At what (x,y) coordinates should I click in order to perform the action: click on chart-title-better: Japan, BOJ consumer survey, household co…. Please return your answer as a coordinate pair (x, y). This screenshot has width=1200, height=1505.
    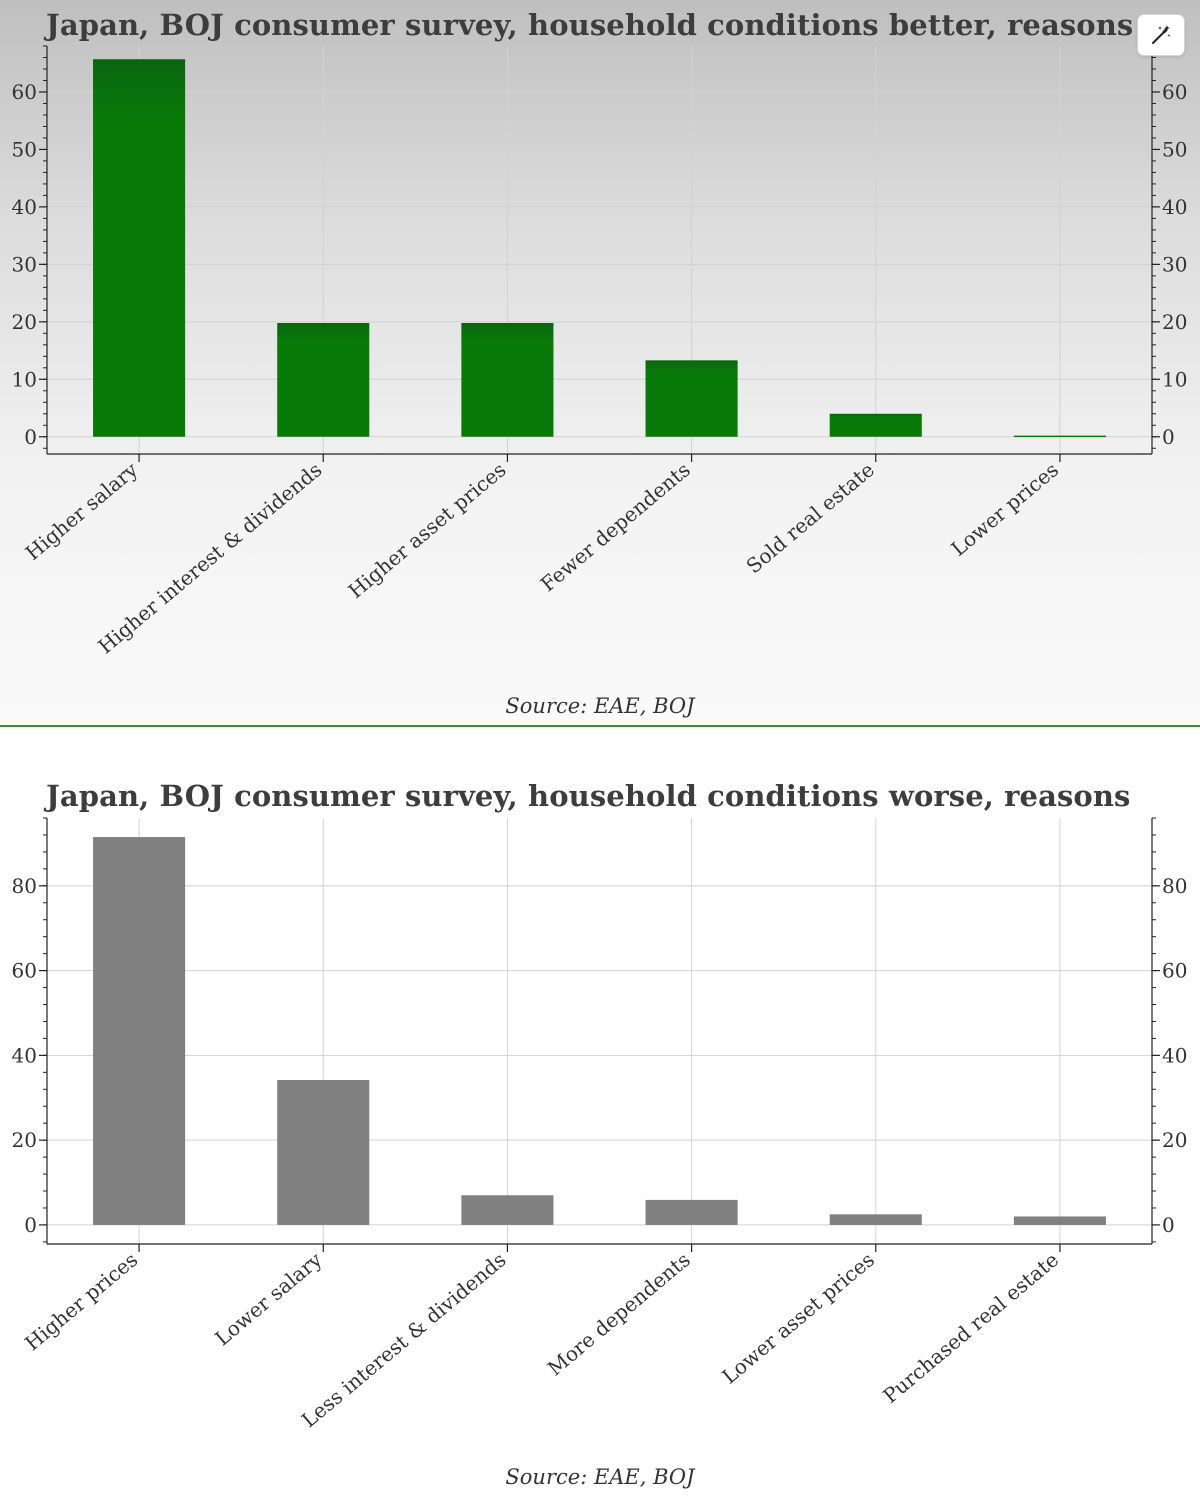
    Looking at the image, I should click on (590, 25).